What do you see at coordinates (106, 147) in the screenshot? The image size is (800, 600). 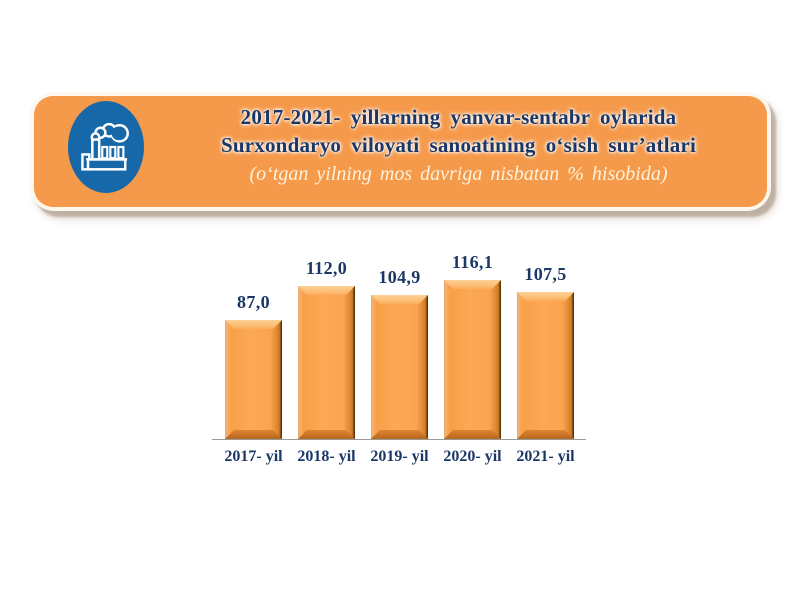 I see `factory-icon` at bounding box center [106, 147].